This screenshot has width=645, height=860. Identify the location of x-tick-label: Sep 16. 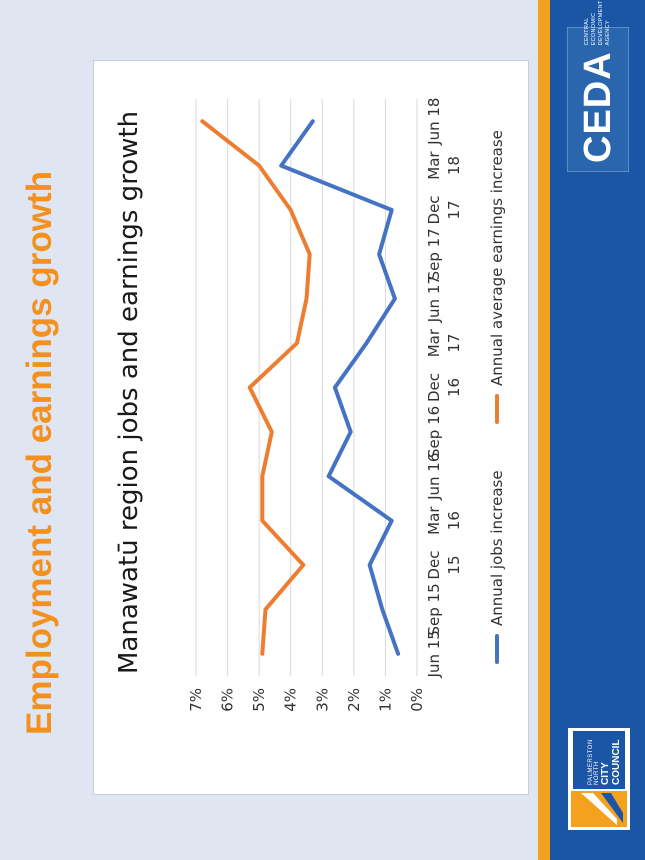
(434, 432).